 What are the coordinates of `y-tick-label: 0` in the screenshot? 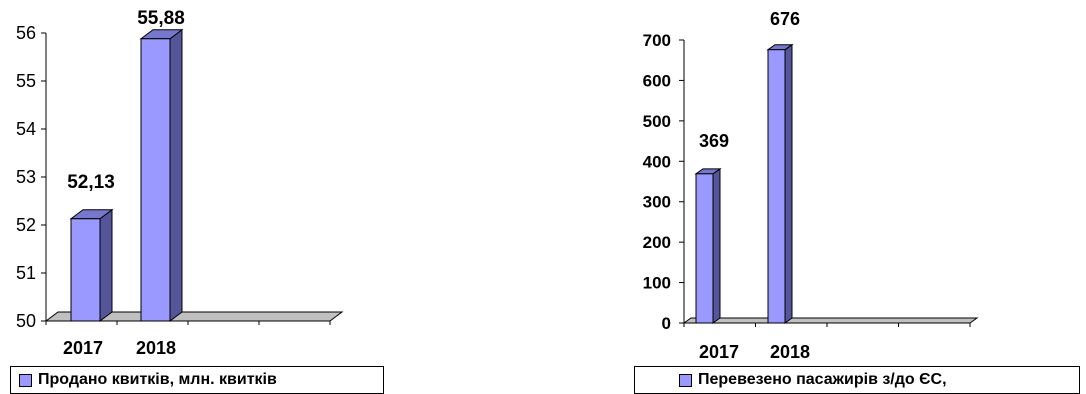 It's located at (666, 323).